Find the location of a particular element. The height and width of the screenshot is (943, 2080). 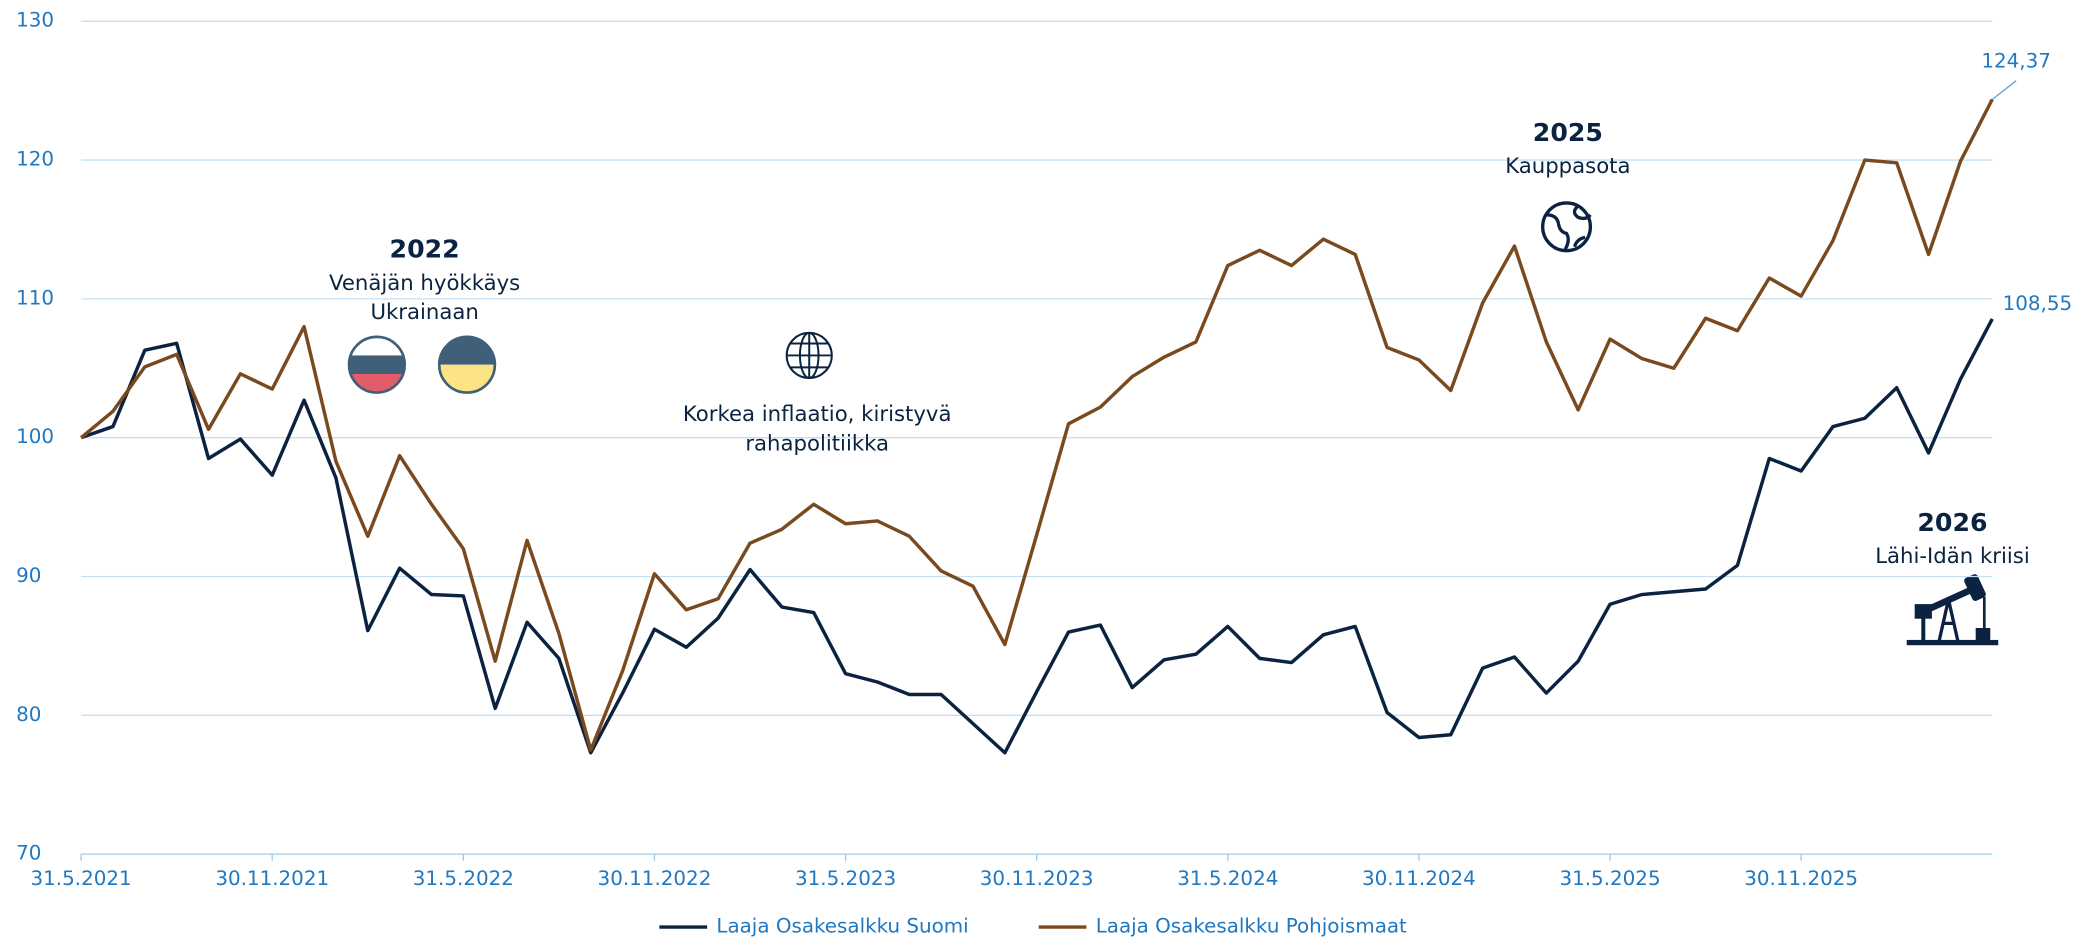

globe-icon is located at coordinates (809, 355).